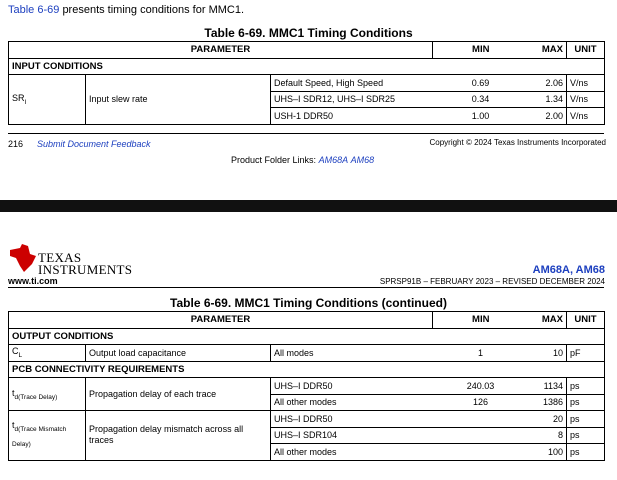 The height and width of the screenshot is (480, 617). What do you see at coordinates (480, 99) in the screenshot?
I see `min: 0.34` at bounding box center [480, 99].